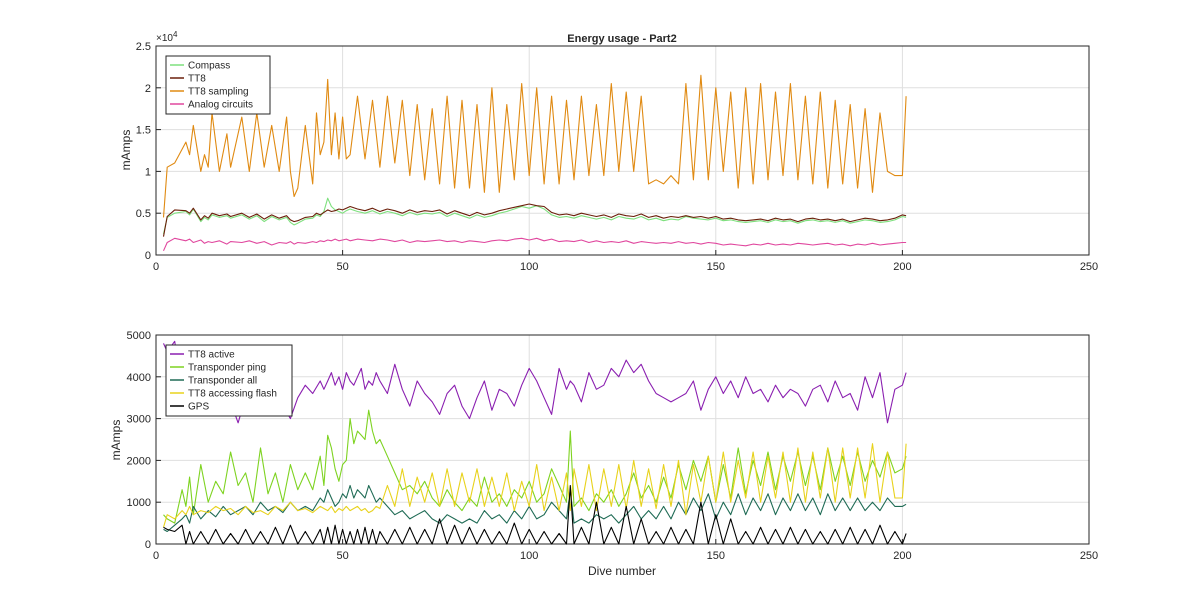 The width and height of the screenshot is (1200, 611). Describe the element at coordinates (534, 244) in the screenshot. I see `top-series-analog-circuits` at that location.